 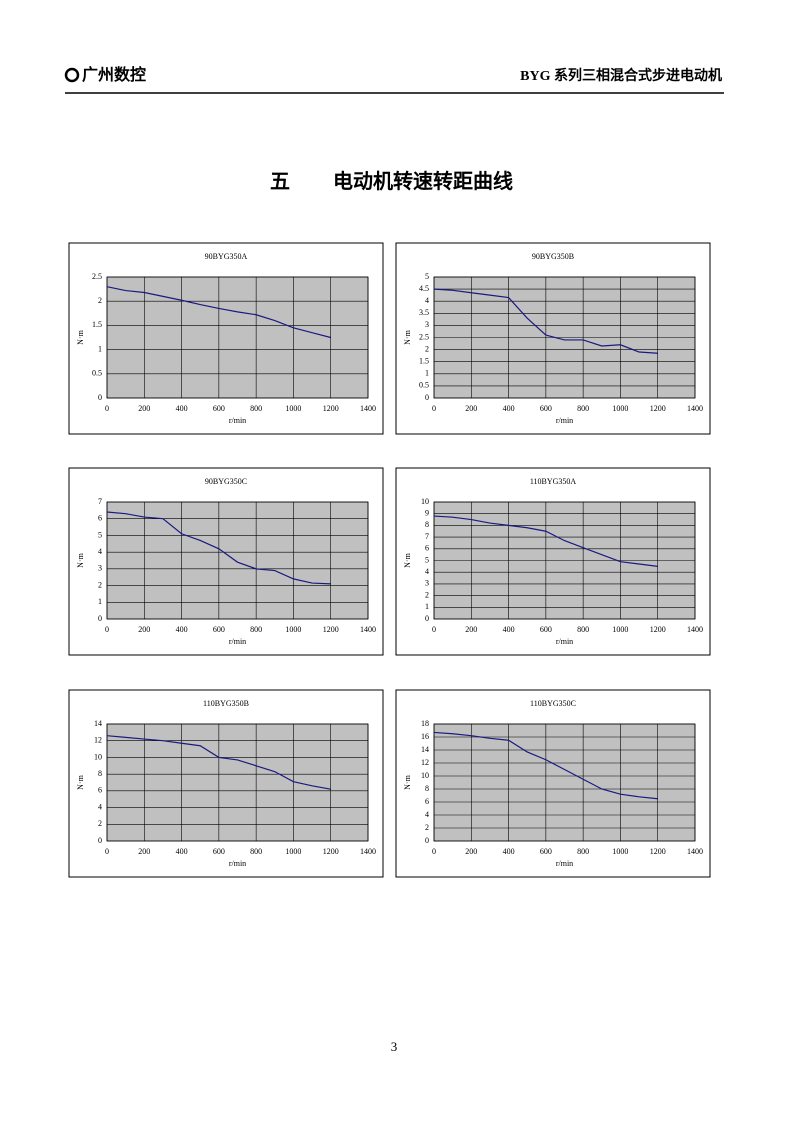 What do you see at coordinates (427, 536) in the screenshot?
I see `y-tick-label: 7` at bounding box center [427, 536].